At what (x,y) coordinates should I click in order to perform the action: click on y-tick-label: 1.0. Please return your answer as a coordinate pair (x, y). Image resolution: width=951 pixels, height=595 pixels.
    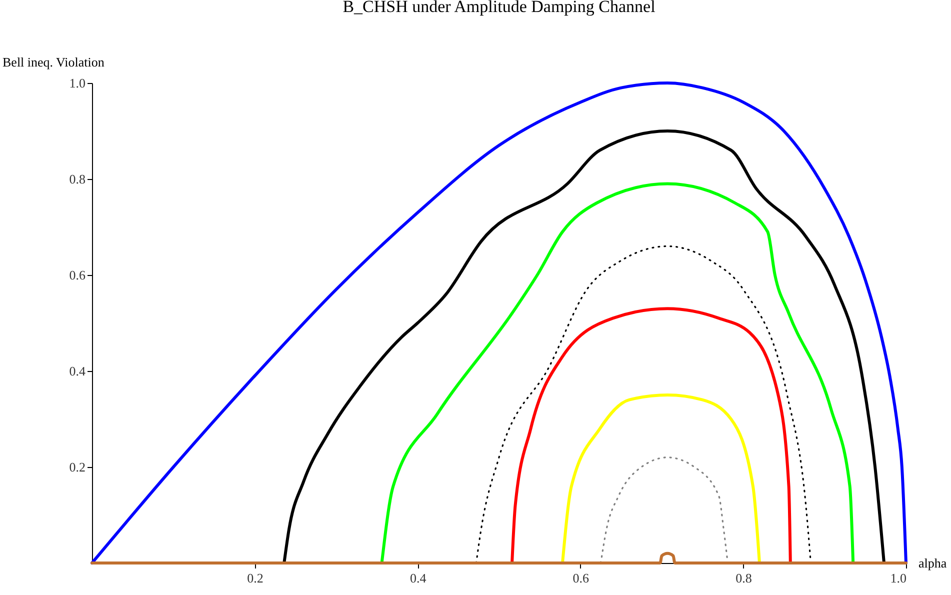
    Looking at the image, I should click on (77, 83).